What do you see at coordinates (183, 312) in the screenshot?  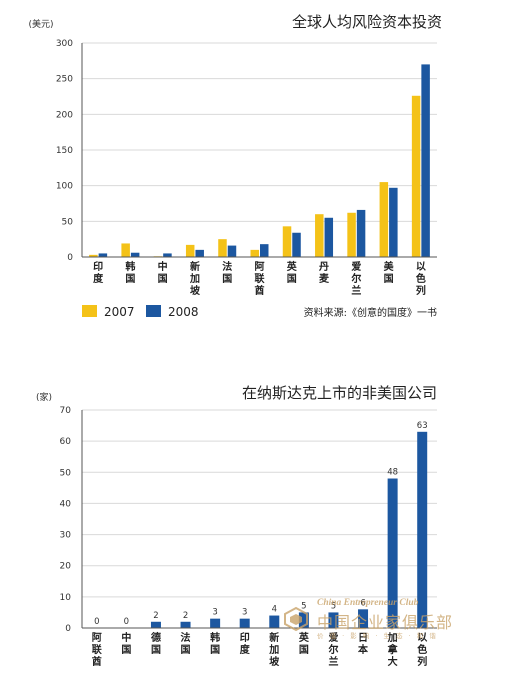 I see `legend-label-2008: 2008` at bounding box center [183, 312].